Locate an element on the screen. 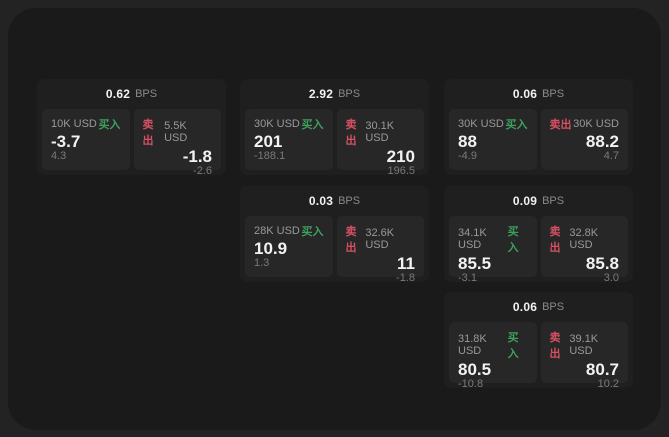 Image resolution: width=669 pixels, height=437 pixels. bps-header: 2.92 BPS is located at coordinates (334, 94).